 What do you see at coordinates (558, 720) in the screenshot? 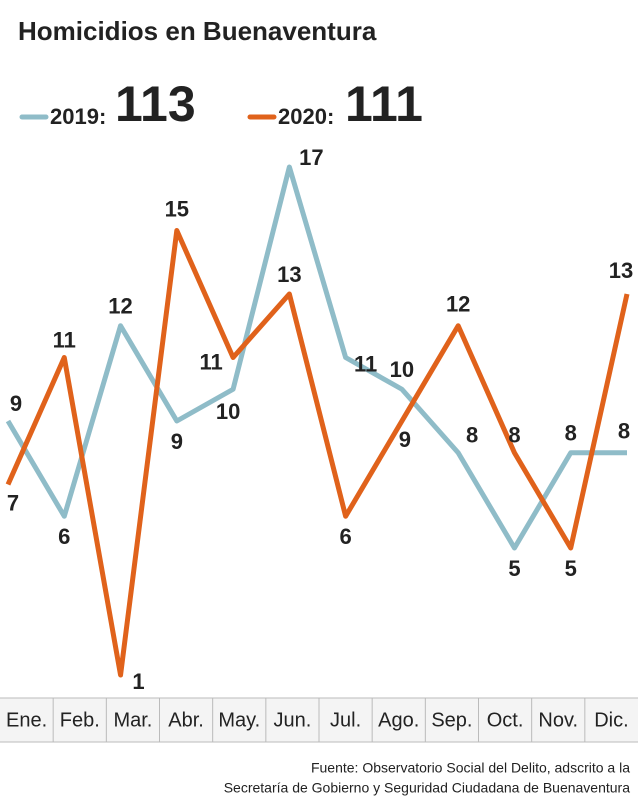
I see `x-tick-label: Nov.` at bounding box center [558, 720].